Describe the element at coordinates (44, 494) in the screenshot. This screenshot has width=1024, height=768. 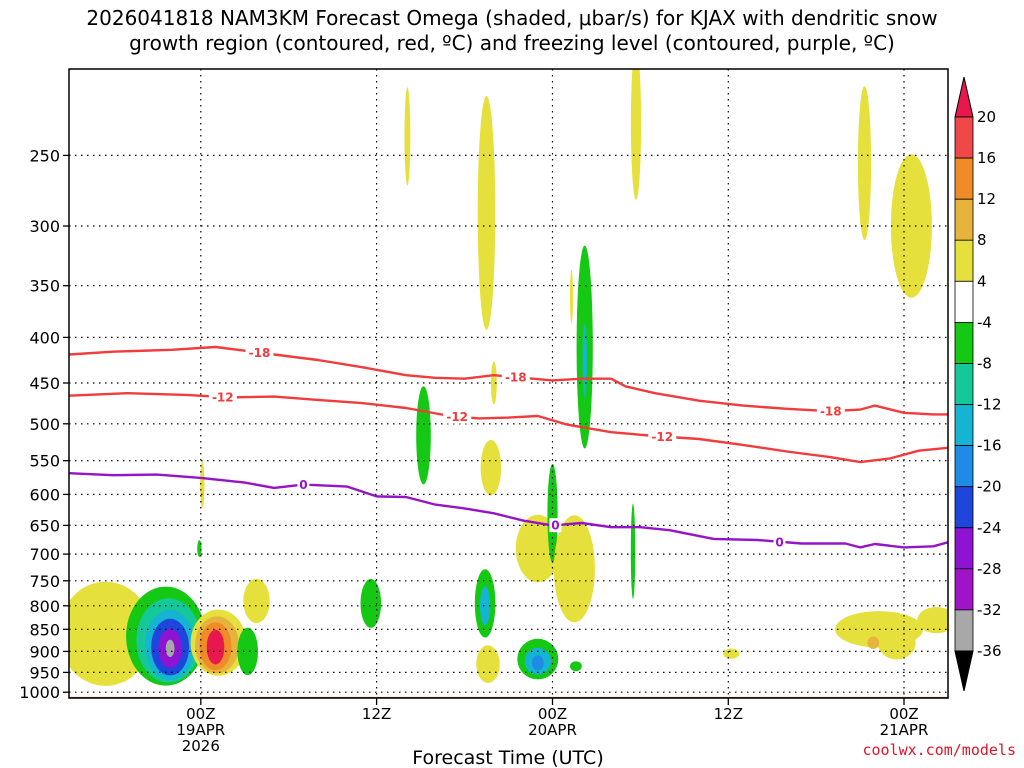
I see `y-tick-label-600: 600` at that location.